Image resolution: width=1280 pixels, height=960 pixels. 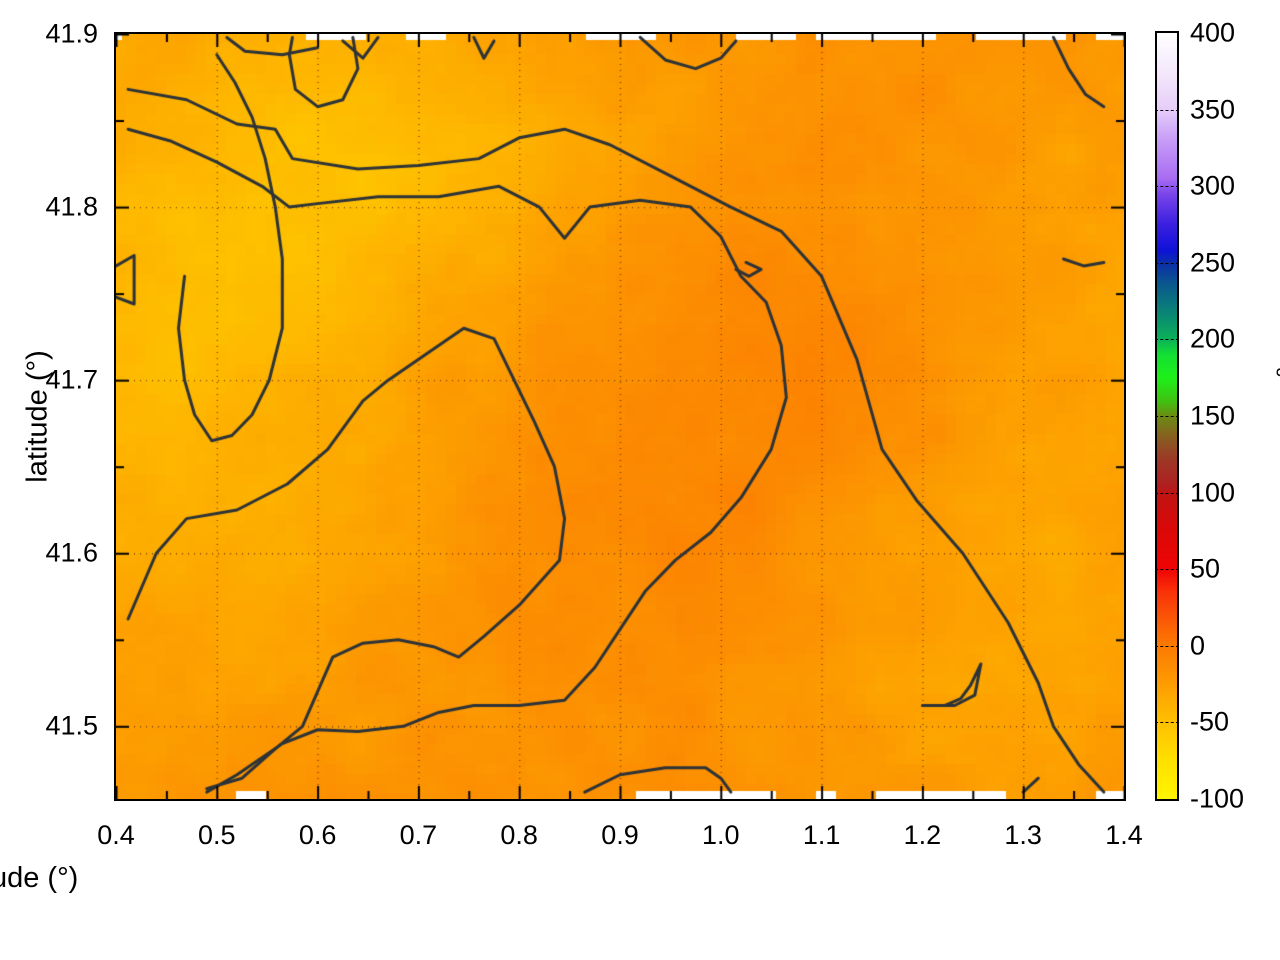 What do you see at coordinates (1210, 721) in the screenshot?
I see `colorbar-tick-label: -50` at bounding box center [1210, 721].